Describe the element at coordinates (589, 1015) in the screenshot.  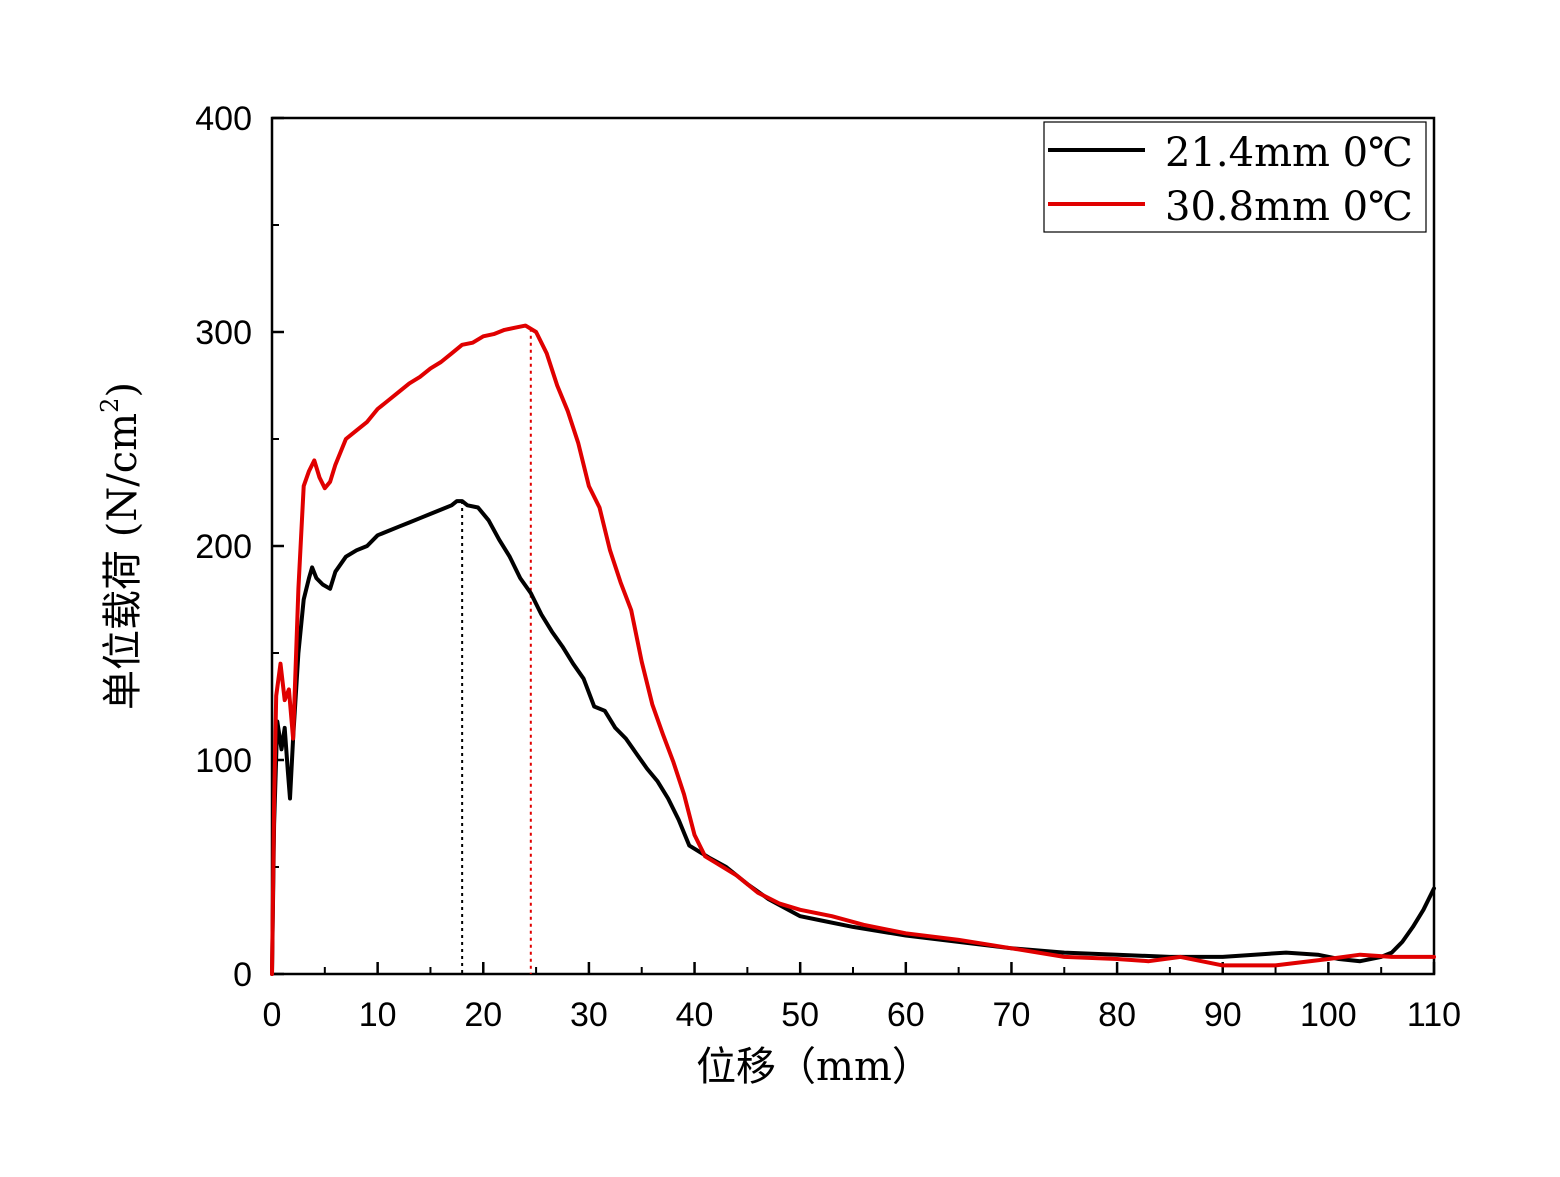
I see `x-tick-label-3: 30` at that location.